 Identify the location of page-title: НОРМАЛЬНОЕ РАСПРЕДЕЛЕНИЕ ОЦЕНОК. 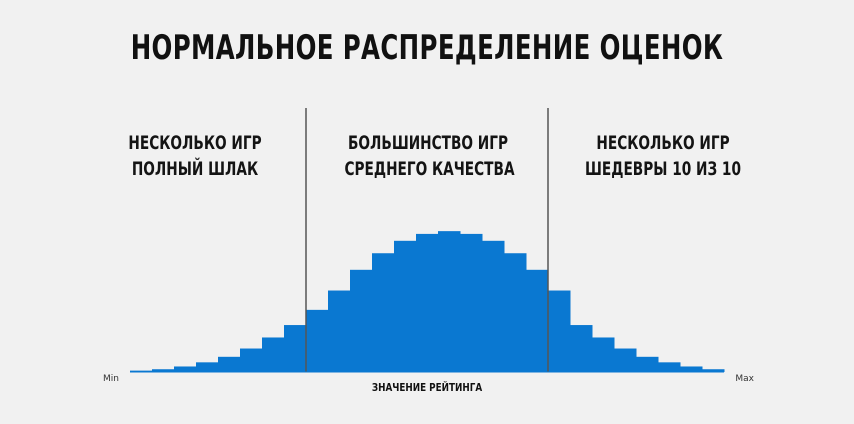
(427, 48).